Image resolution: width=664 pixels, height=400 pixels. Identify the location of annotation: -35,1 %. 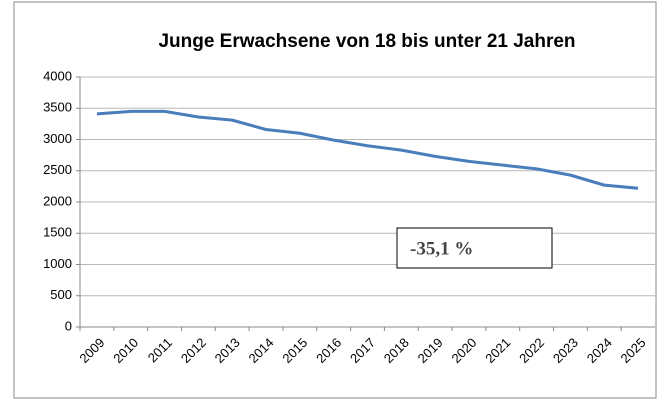
(441, 248).